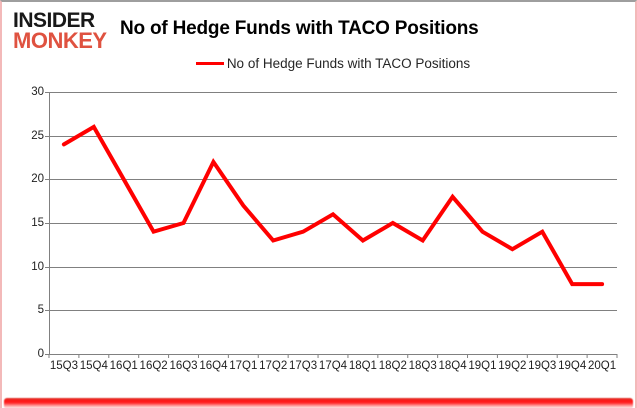 The height and width of the screenshot is (408, 637). Describe the element at coordinates (60, 40) in the screenshot. I see `logo-line-monkey: MONKEY` at that location.